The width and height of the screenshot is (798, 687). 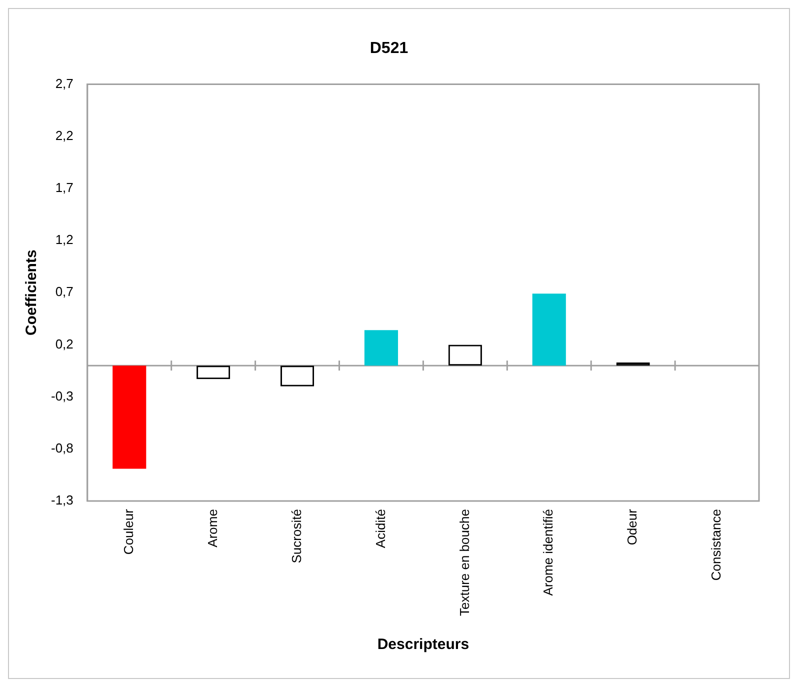 I want to click on y-axis-title: Coefficients, so click(x=31, y=293).